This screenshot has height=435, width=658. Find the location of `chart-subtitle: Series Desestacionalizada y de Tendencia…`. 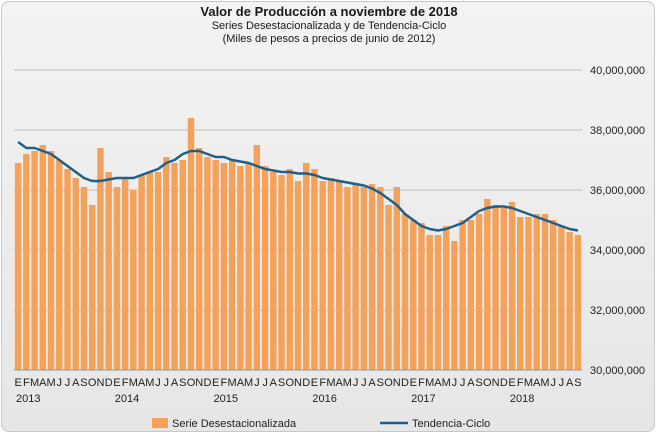

chart-subtitle: Series Desestacionalizada y de Tendencia… is located at coordinates (329, 26).